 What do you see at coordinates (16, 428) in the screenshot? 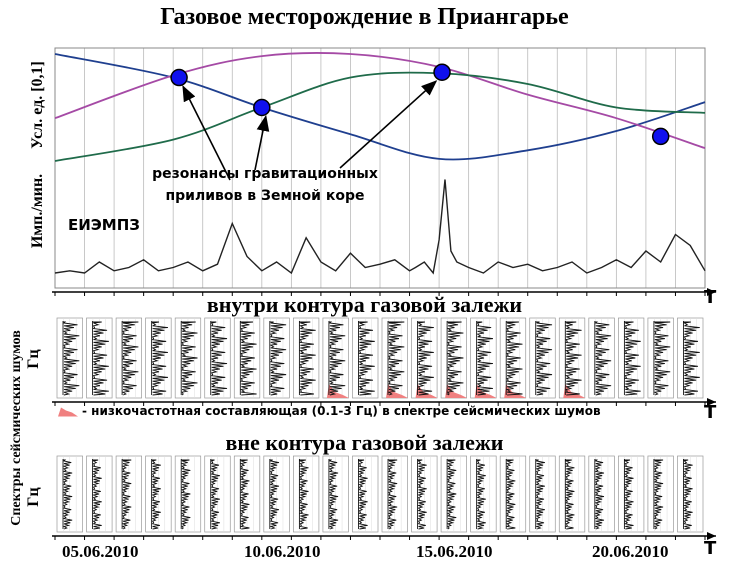
I see `y-axis-label-spectra: Спектры сейсмических шумов` at bounding box center [16, 428].